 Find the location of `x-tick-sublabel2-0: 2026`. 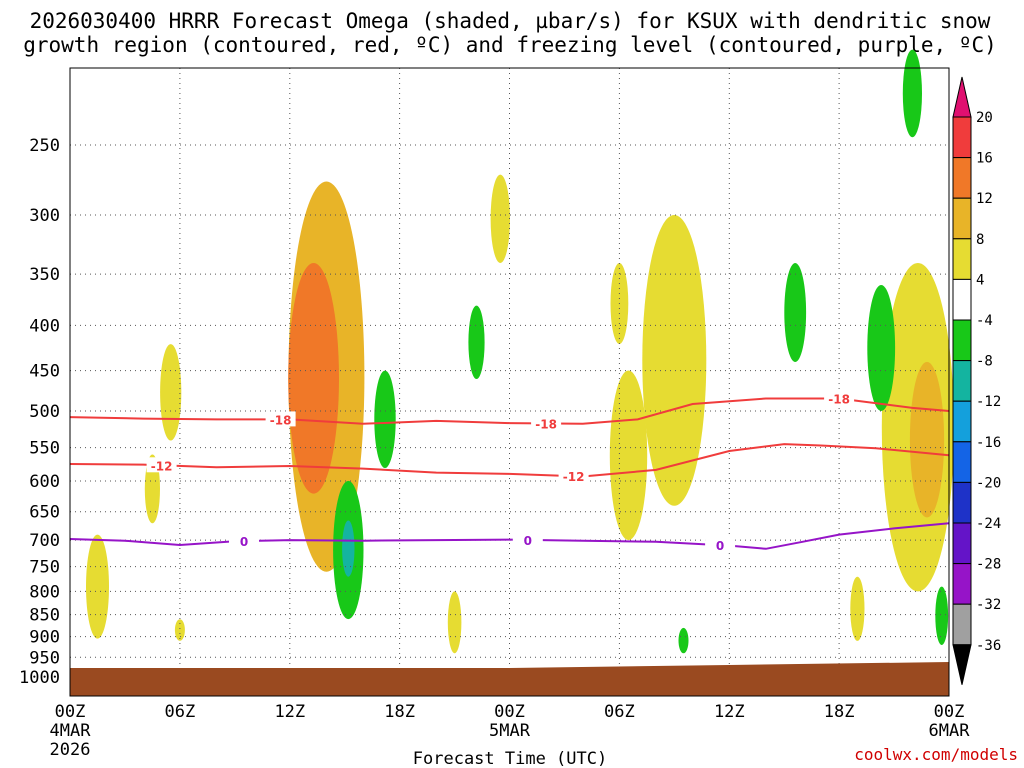

x-tick-sublabel2-0: 2026 is located at coordinates (70, 750).